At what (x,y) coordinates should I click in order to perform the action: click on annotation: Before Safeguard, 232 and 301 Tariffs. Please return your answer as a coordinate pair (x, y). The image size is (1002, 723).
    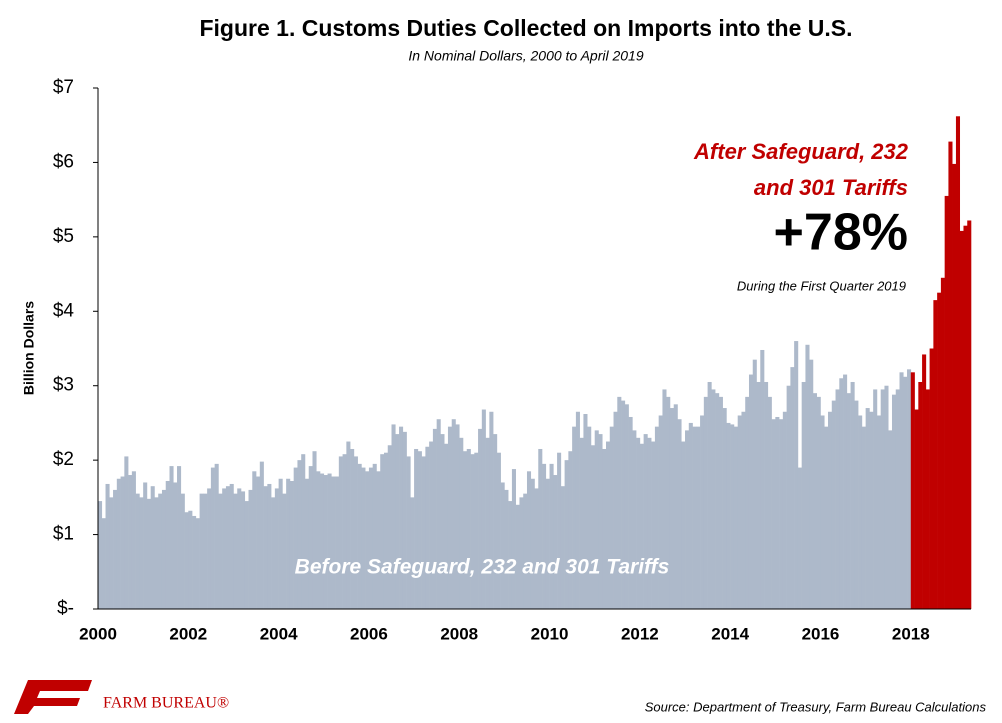
    Looking at the image, I should click on (482, 567).